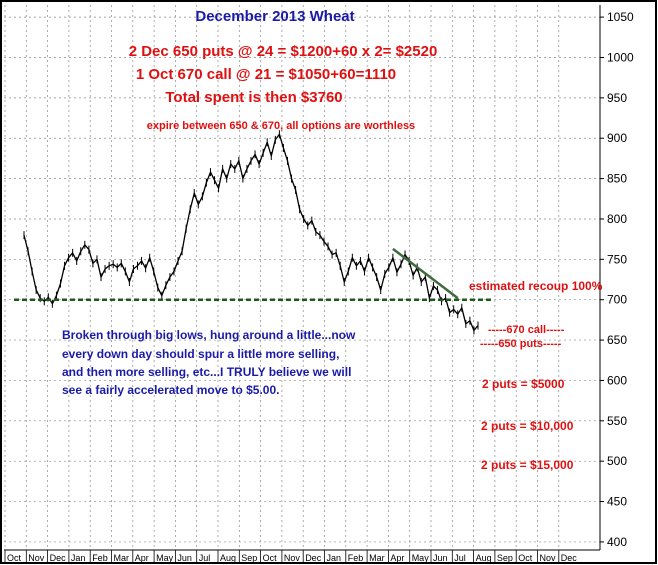 This screenshot has width=658, height=565. What do you see at coordinates (617, 179) in the screenshot?
I see `y-tick-label: 850` at bounding box center [617, 179].